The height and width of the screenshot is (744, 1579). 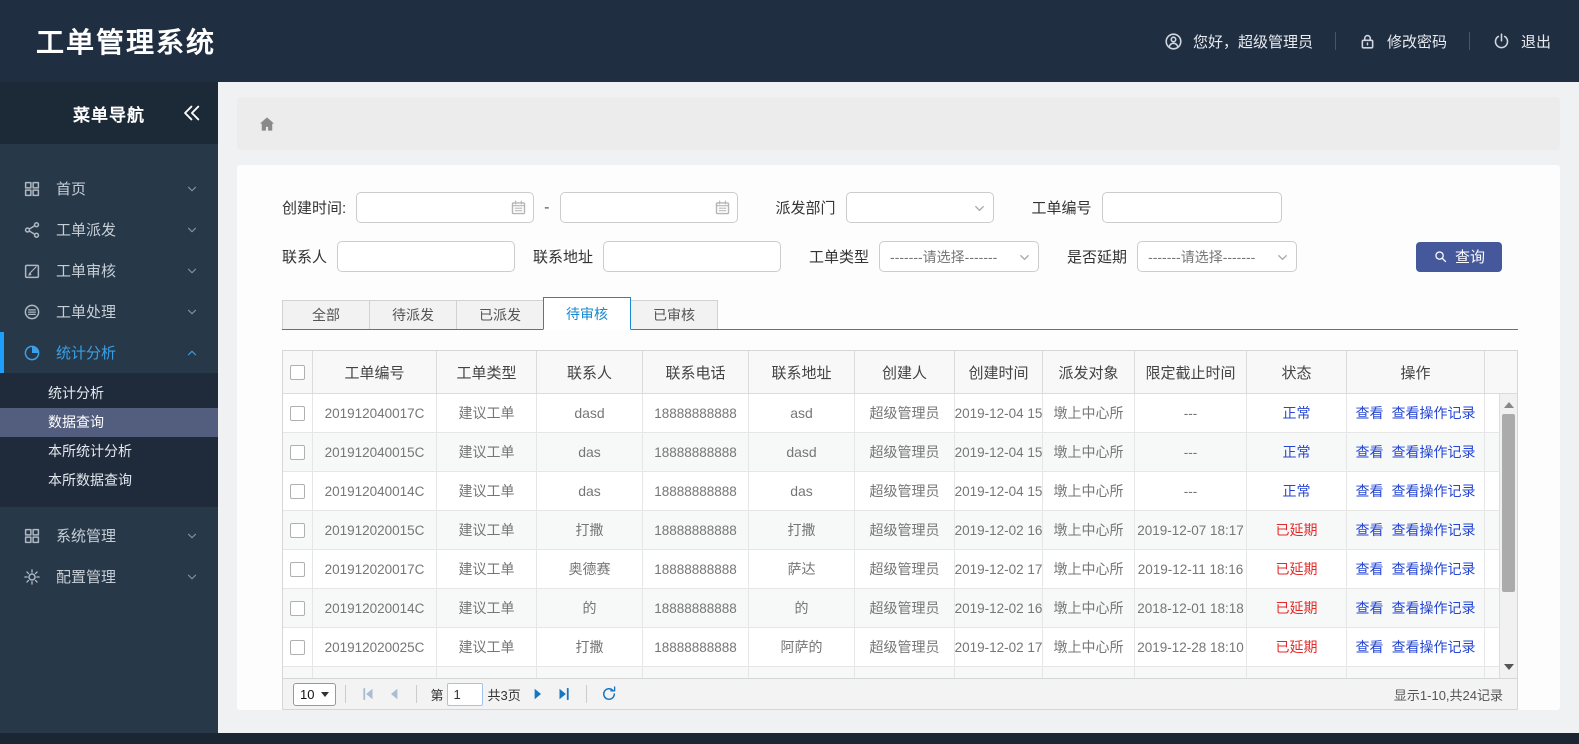 I want to click on table-scrollbar, so click(x=1508, y=536).